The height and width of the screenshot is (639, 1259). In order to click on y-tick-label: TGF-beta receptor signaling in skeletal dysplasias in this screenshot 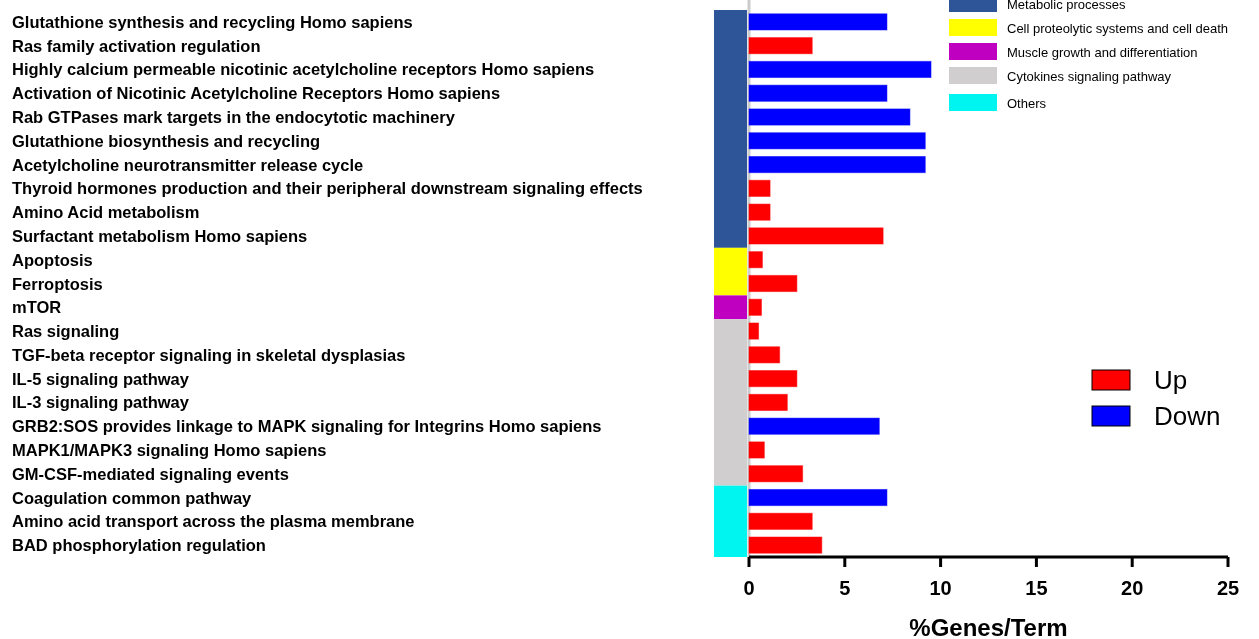, I will do `click(209, 354)`.